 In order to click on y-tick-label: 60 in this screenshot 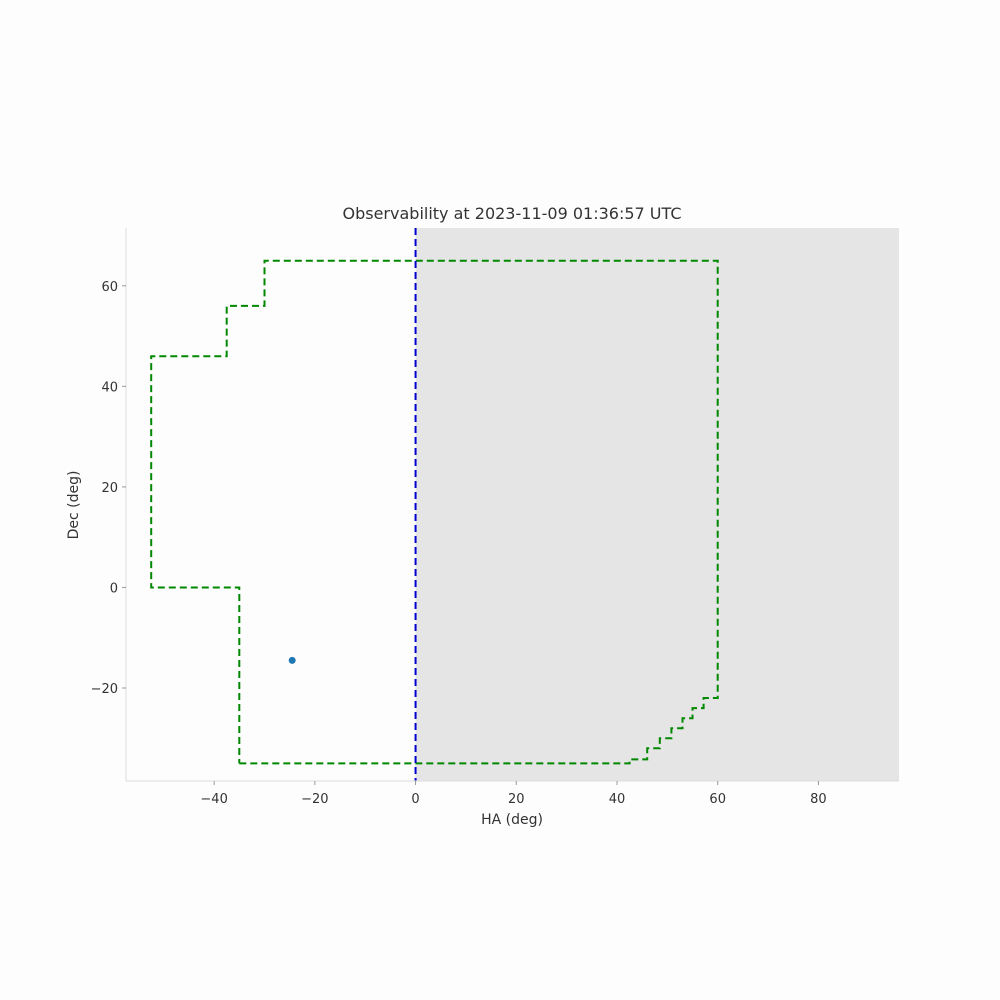, I will do `click(109, 287)`.